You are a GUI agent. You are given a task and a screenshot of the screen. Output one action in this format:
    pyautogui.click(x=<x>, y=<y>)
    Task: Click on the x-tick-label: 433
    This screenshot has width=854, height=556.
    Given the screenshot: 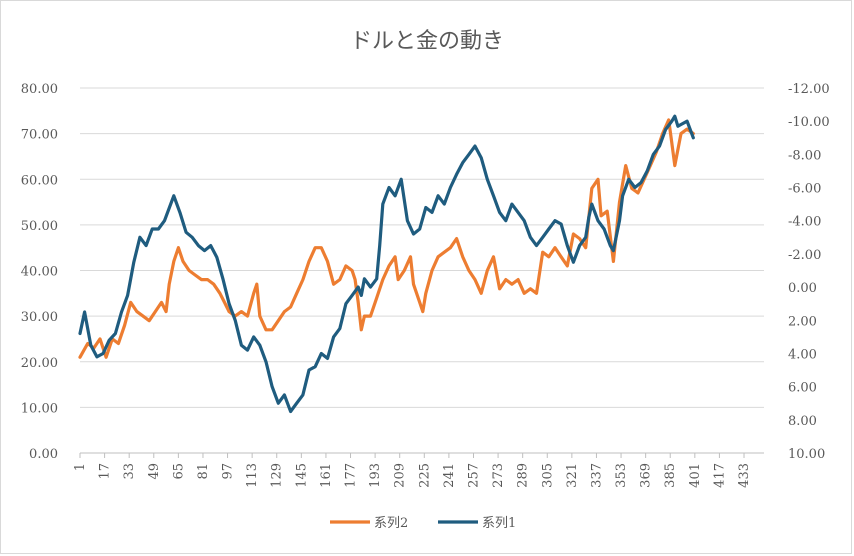 What is the action you would take?
    pyautogui.click(x=744, y=475)
    